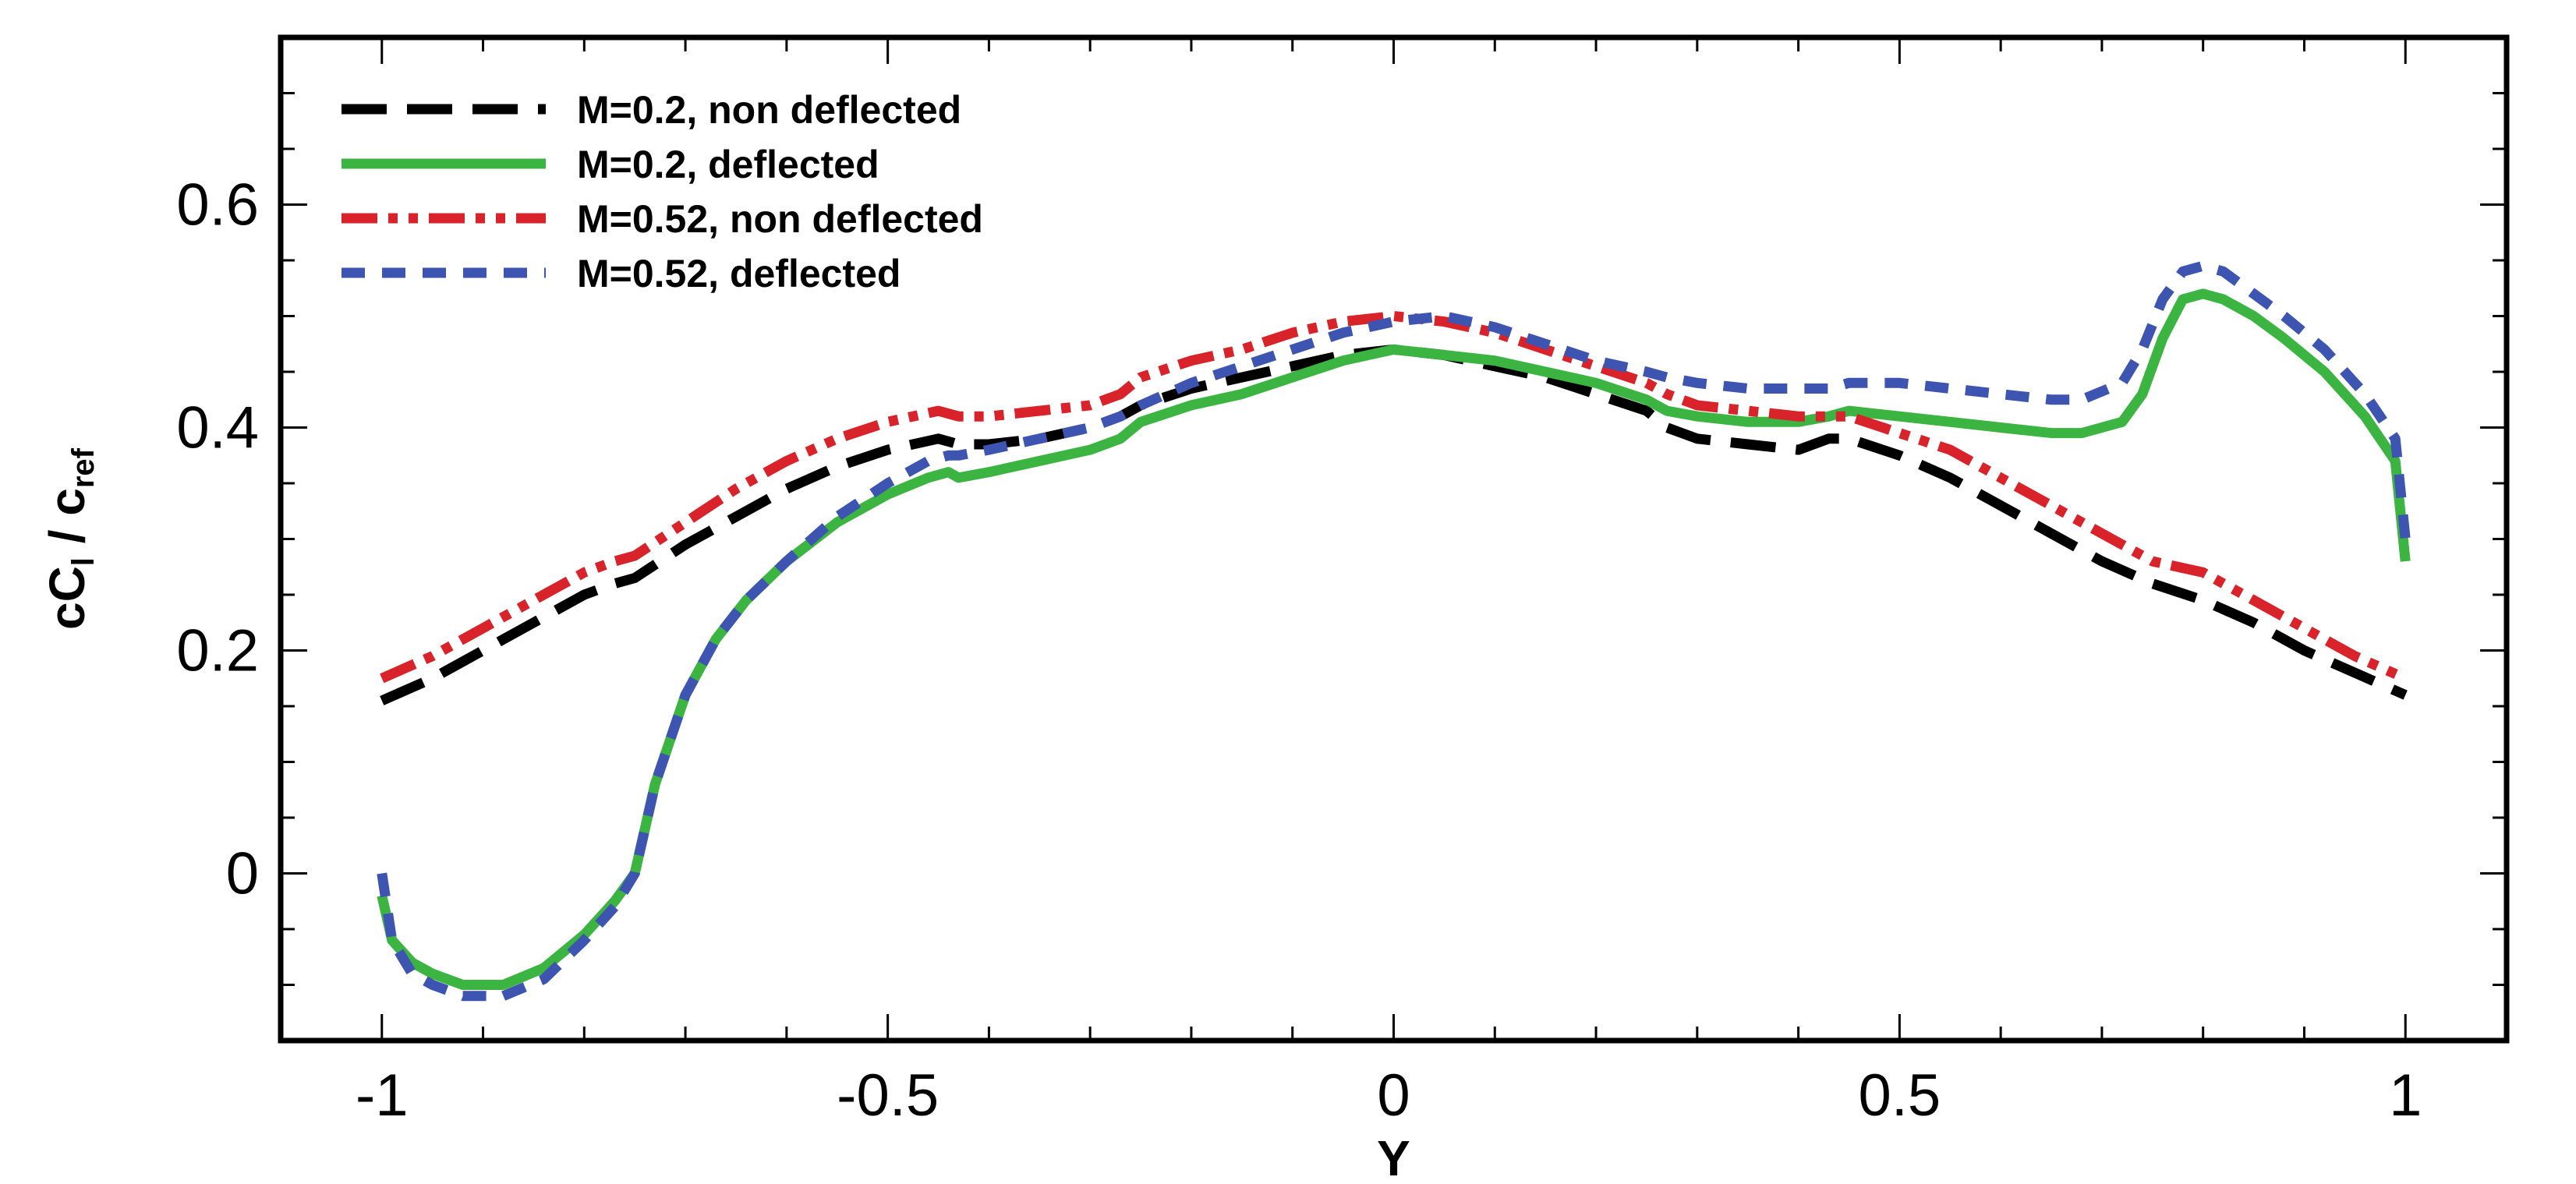  What do you see at coordinates (739, 273) in the screenshot?
I see `legend-label-4: M=0.52, deflected` at bounding box center [739, 273].